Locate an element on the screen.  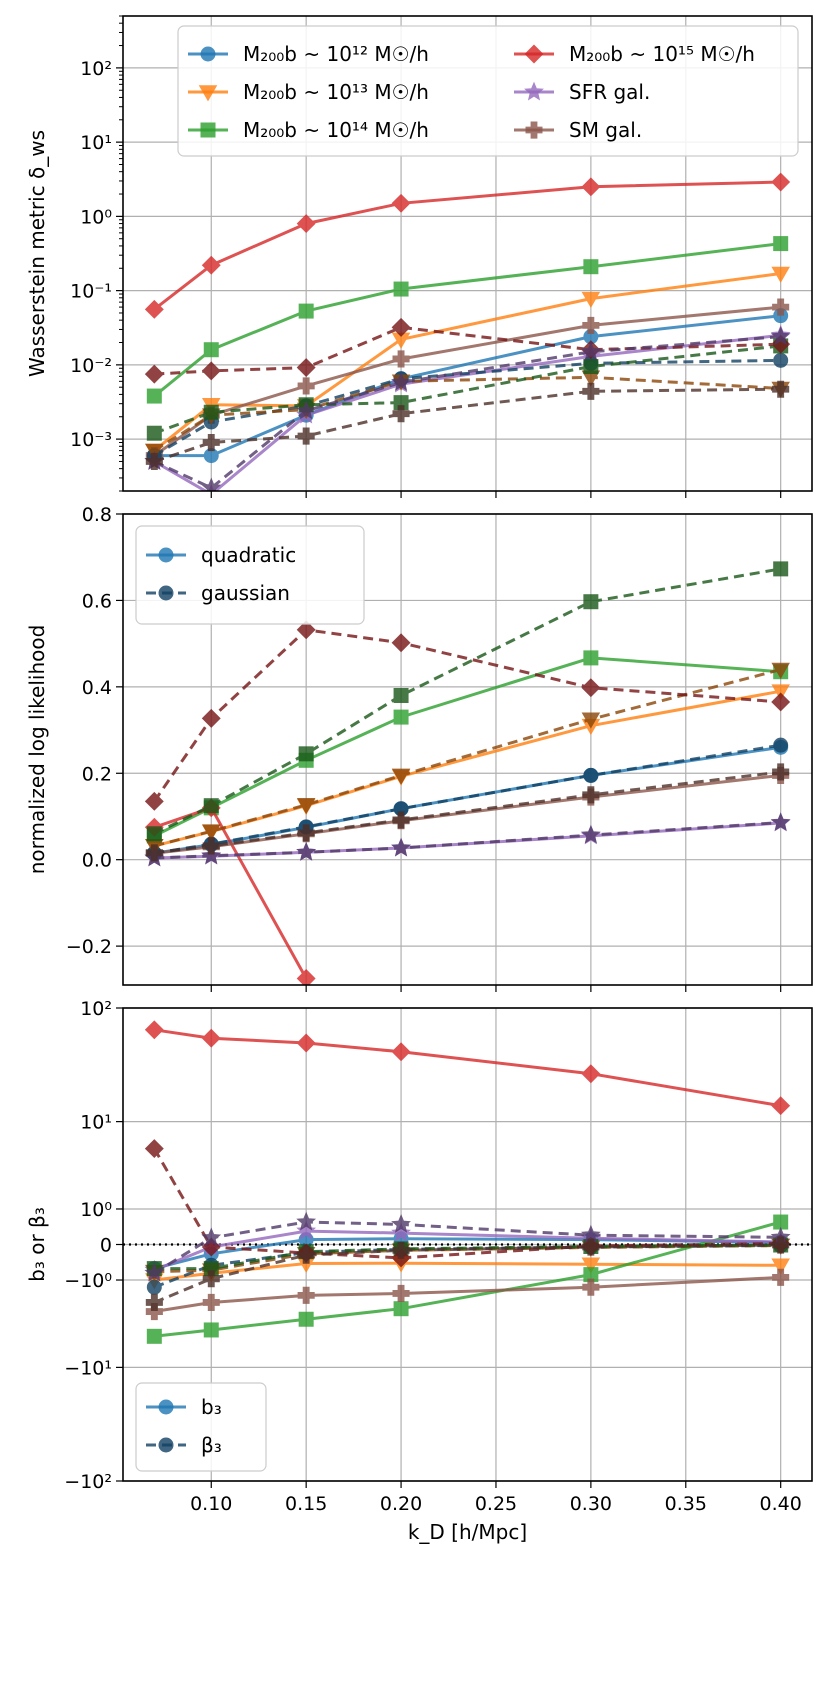
y-tick-label: 10¹ is located at coordinates (96, 143).